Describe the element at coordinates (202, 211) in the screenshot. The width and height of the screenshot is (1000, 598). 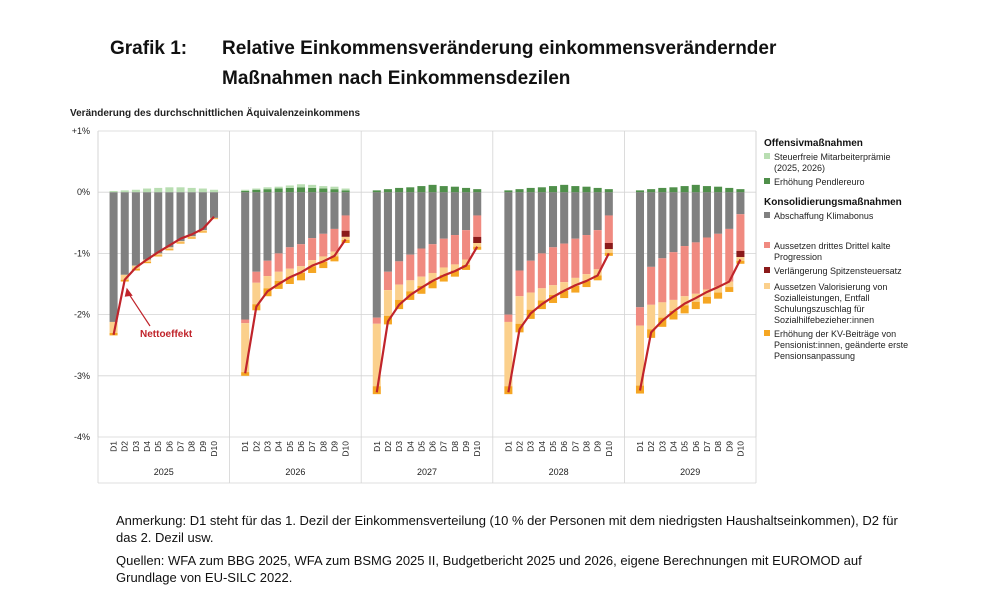
I see `bar-klimabonus-2025-D9` at that location.